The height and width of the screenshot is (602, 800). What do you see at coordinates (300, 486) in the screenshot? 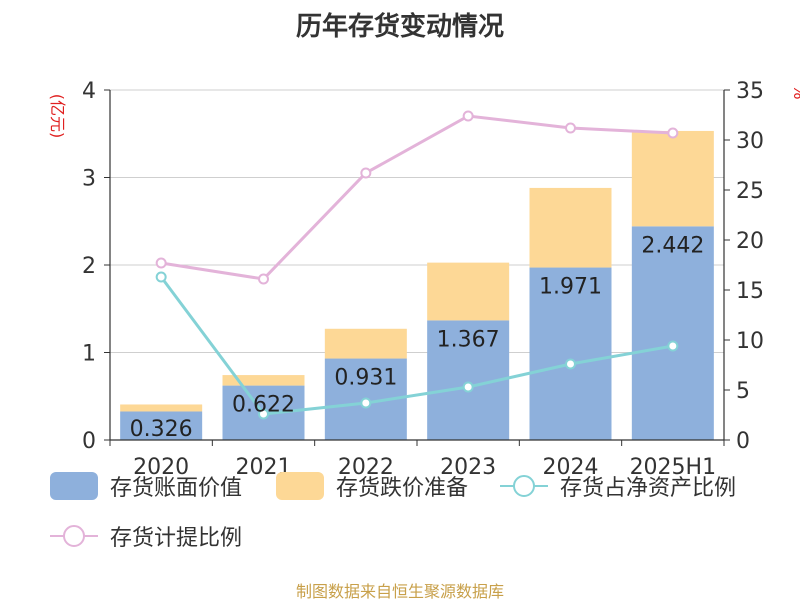
I see `legend-swatch-provision` at bounding box center [300, 486].